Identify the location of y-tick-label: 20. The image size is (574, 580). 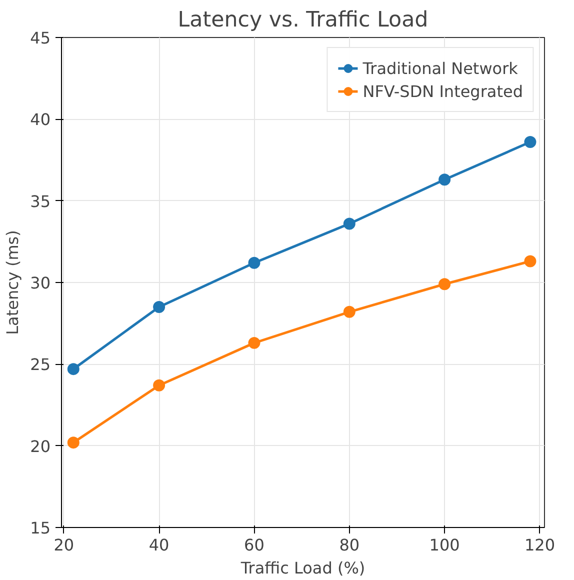
(40, 446).